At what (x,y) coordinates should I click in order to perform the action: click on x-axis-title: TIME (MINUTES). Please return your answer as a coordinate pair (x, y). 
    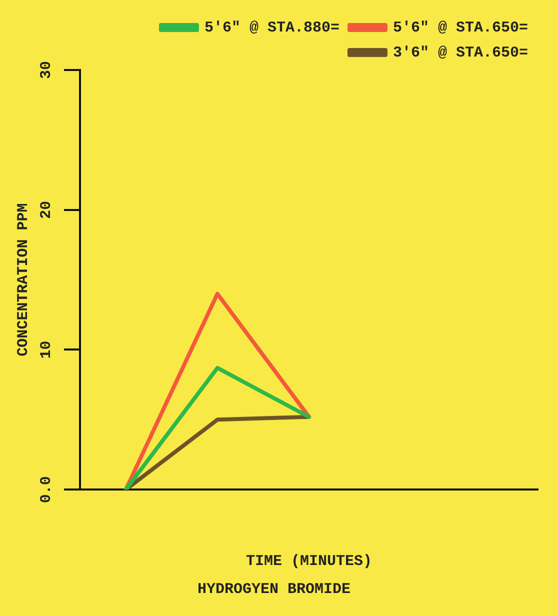
    Looking at the image, I should click on (309, 561).